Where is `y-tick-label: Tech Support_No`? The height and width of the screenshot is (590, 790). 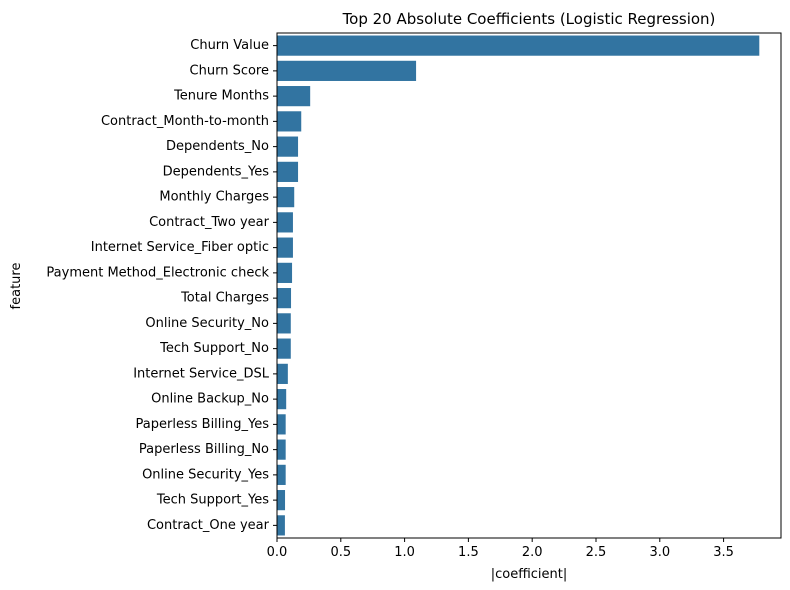
y-tick-label: Tech Support_No is located at coordinates (214, 348).